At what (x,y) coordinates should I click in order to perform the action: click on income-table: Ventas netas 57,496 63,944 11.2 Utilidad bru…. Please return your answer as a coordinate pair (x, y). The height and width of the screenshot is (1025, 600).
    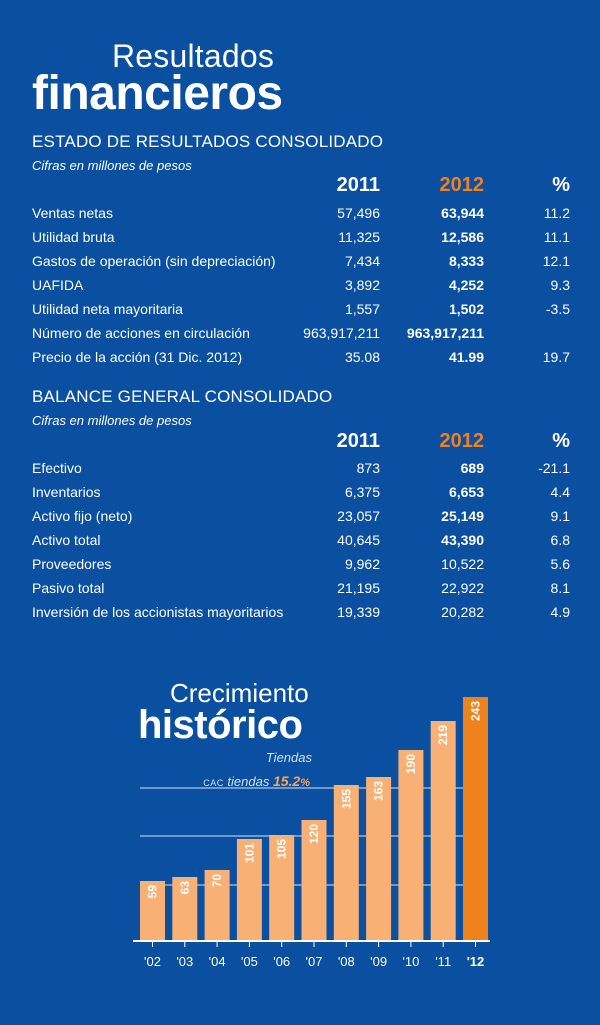
    Looking at the image, I should click on (302, 285).